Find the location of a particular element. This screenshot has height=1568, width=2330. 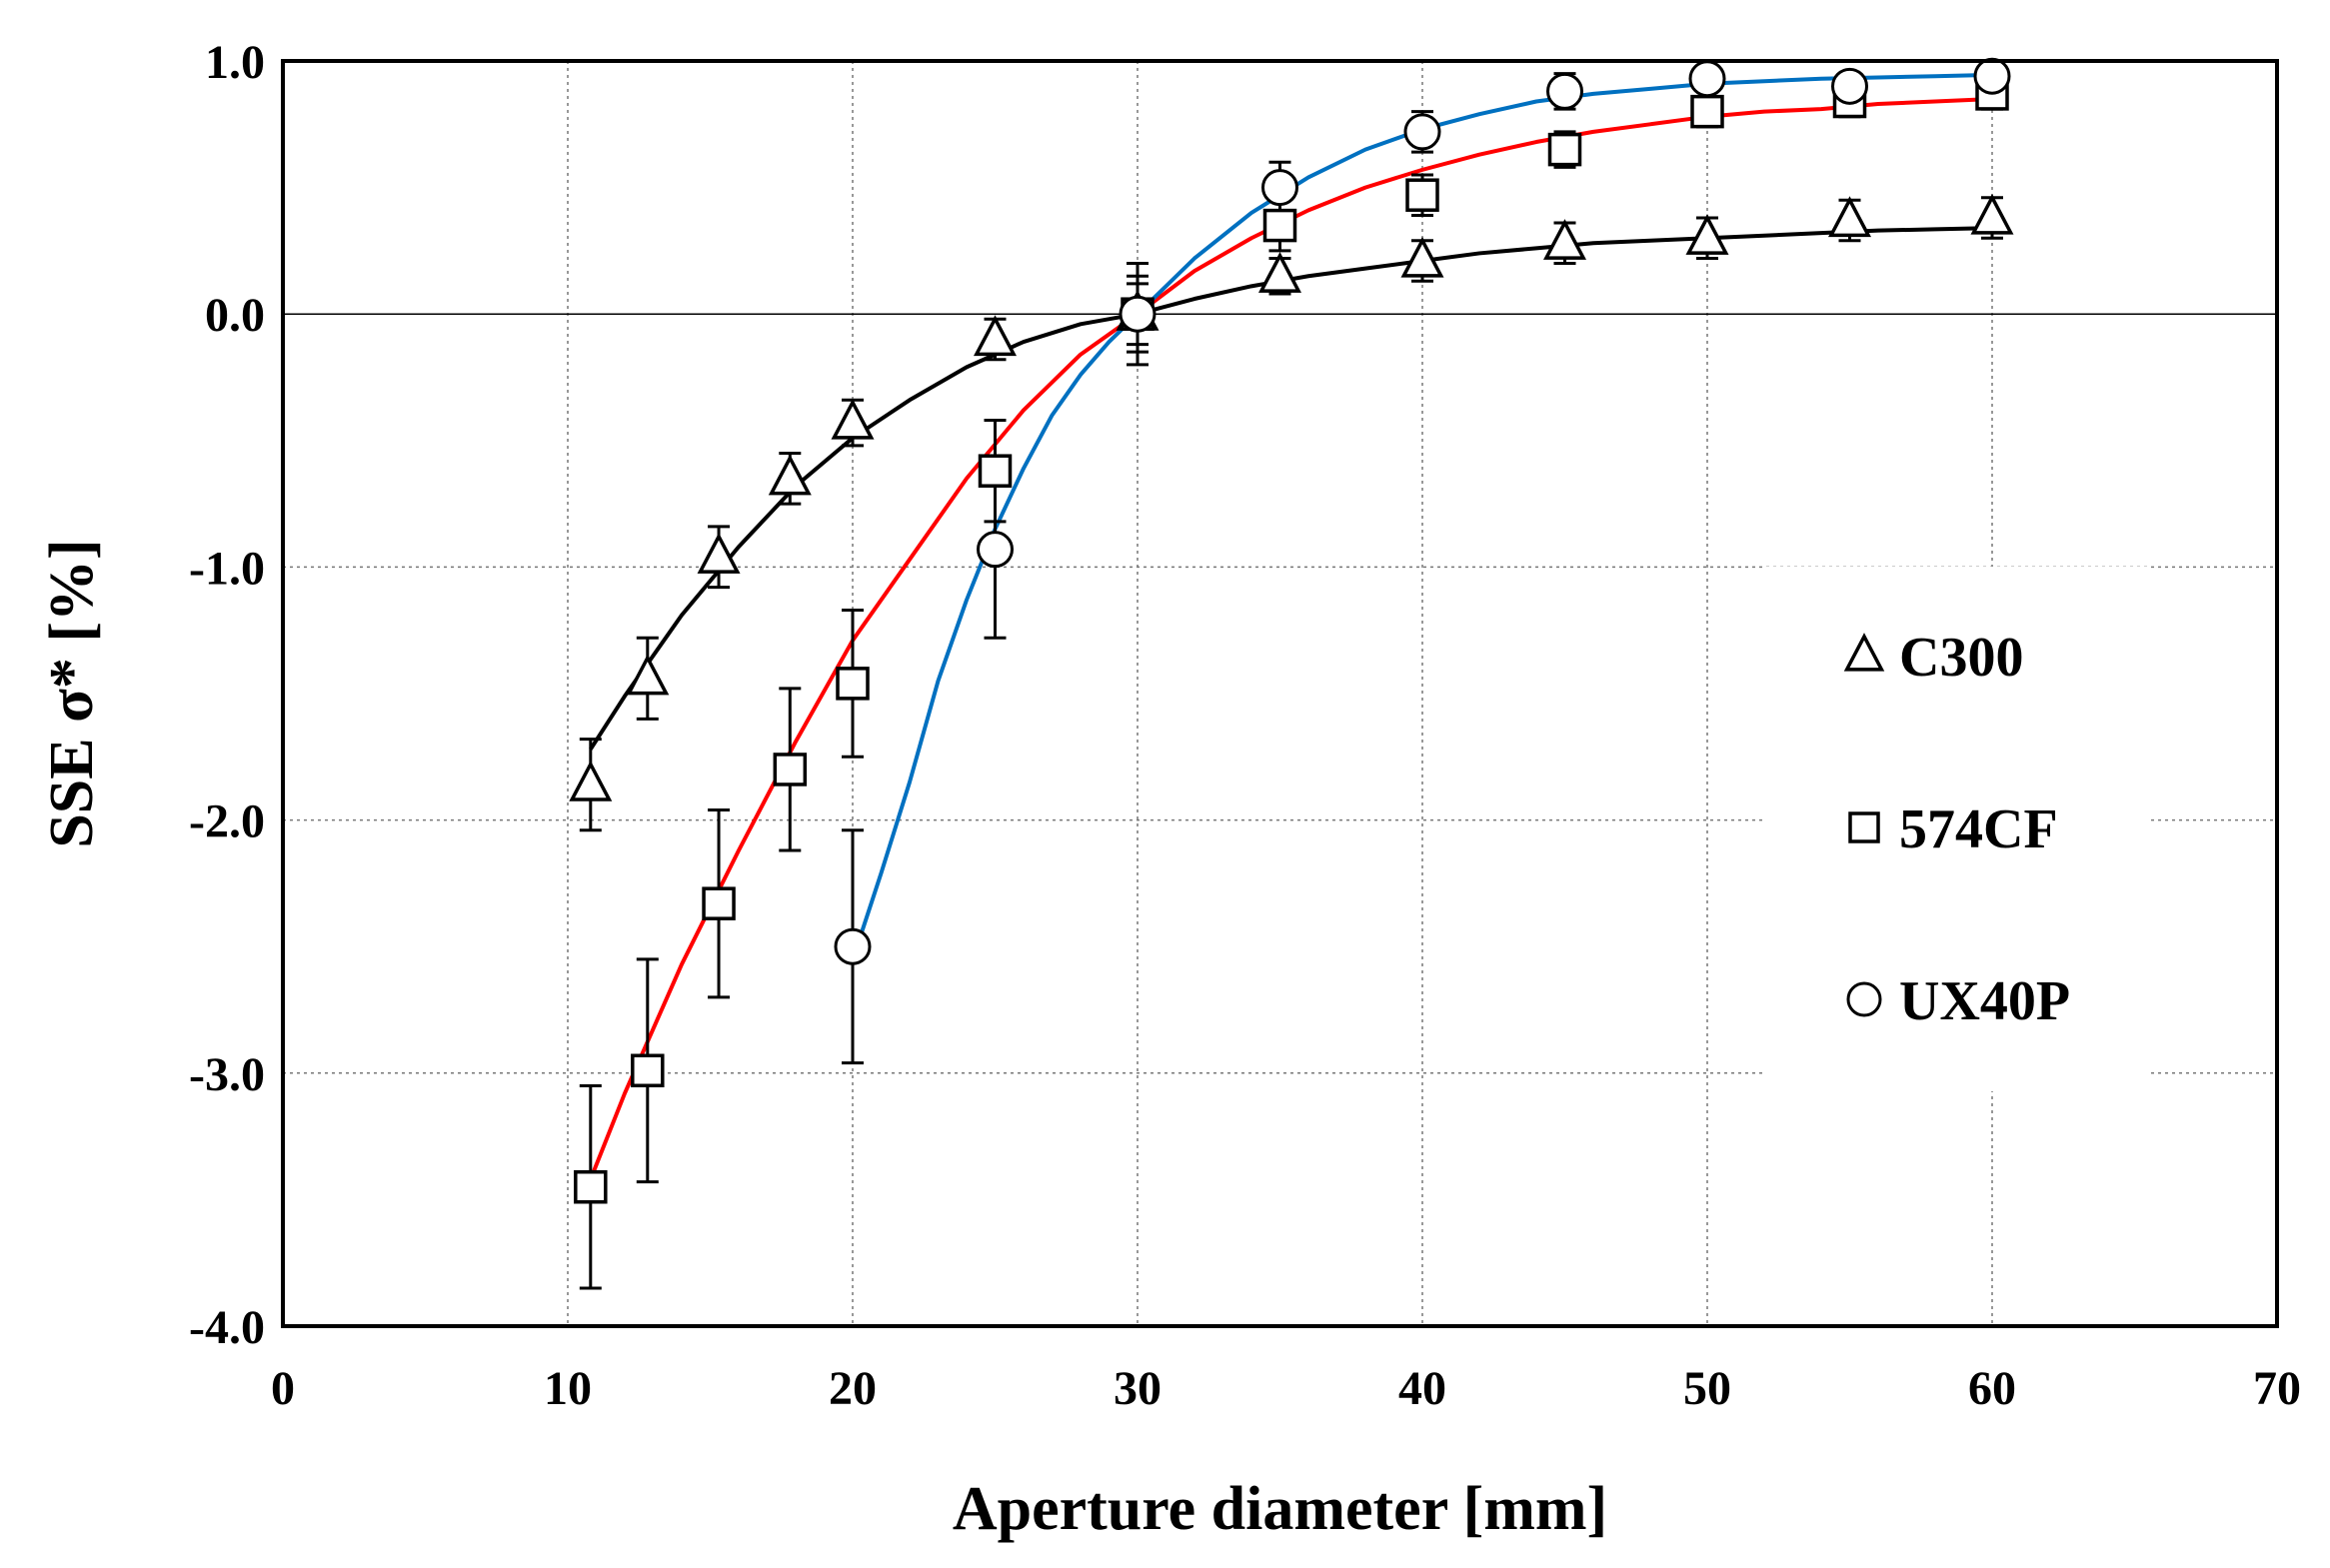

y-tick-label: -4.0 is located at coordinates (227, 1327).